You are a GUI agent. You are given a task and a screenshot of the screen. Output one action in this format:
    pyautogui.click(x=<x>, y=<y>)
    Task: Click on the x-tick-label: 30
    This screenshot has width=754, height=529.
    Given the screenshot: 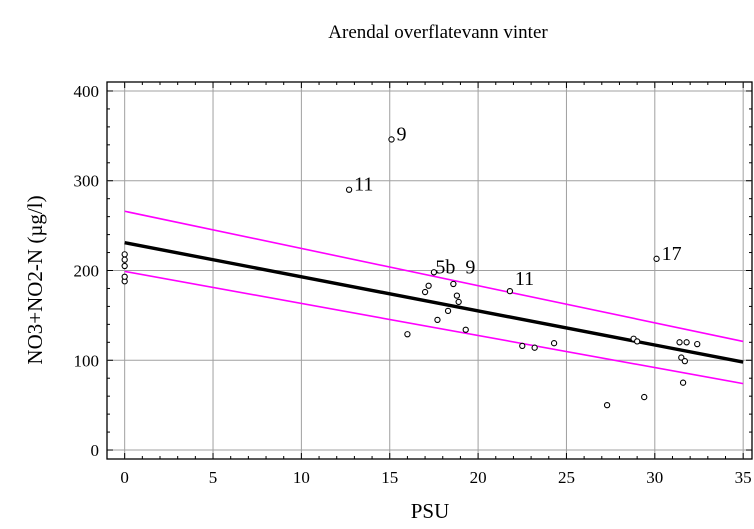 What is the action you would take?
    pyautogui.click(x=654, y=477)
    